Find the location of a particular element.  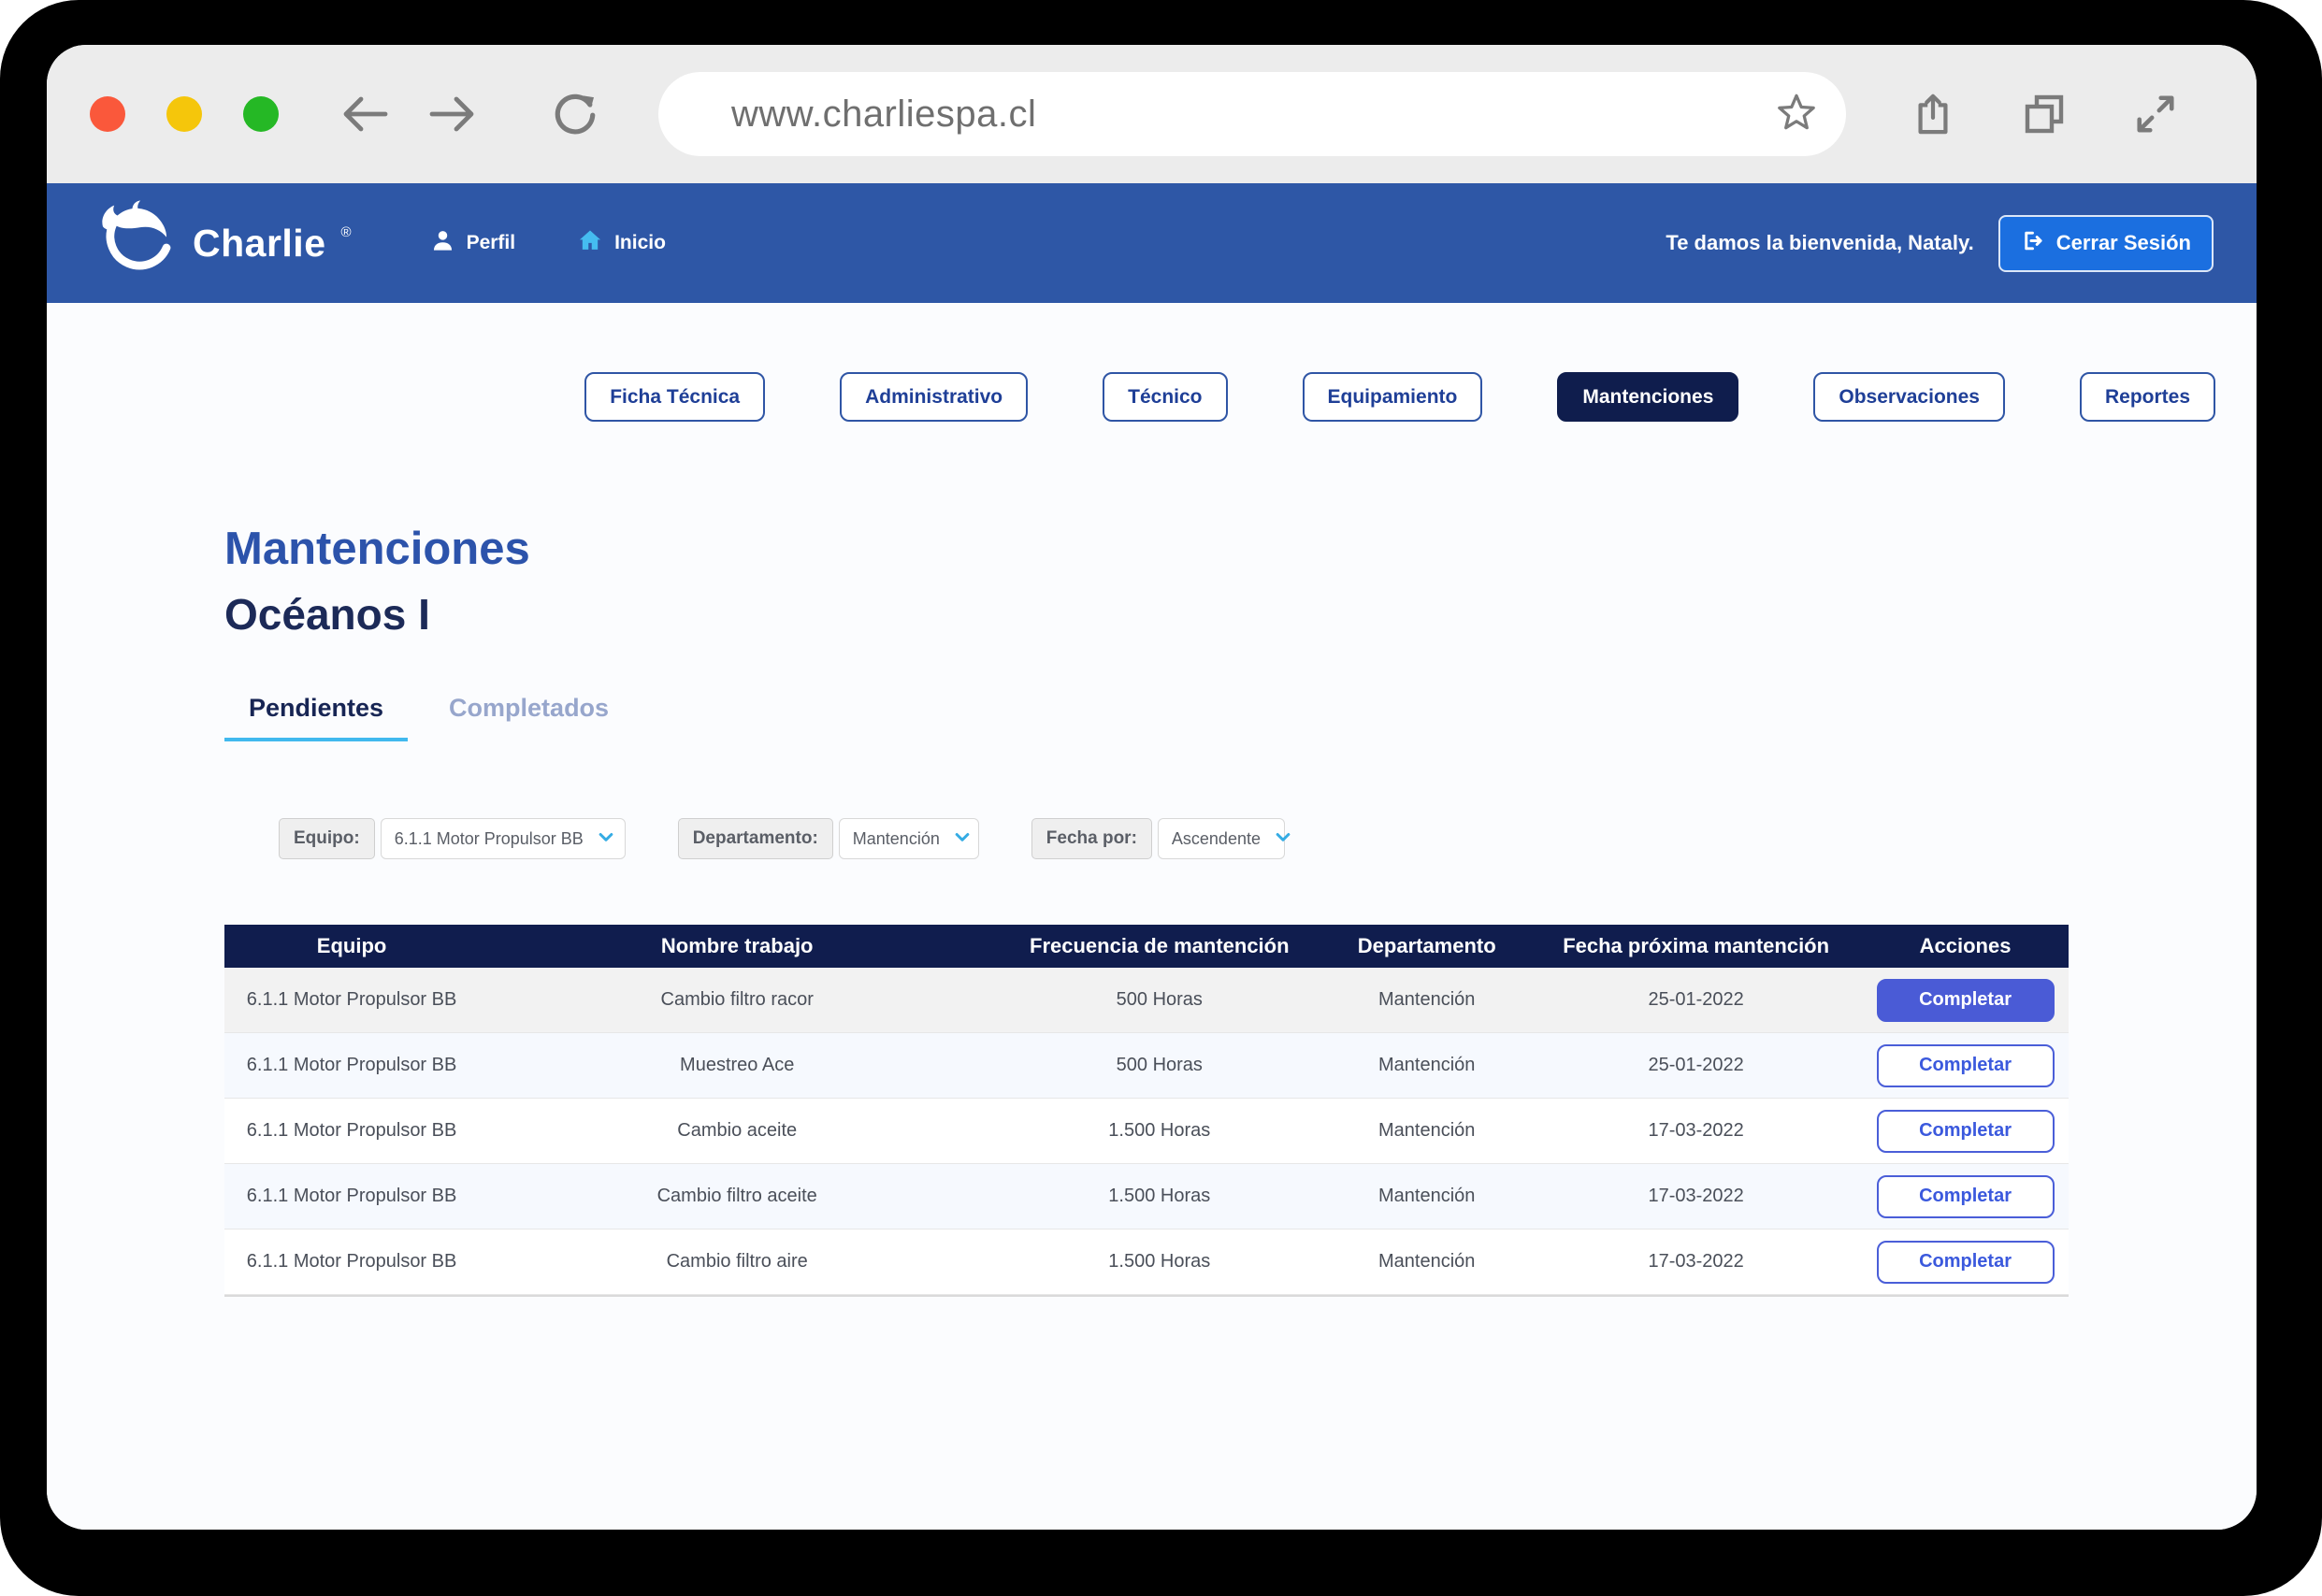

tab-administrativo: Administrativo is located at coordinates (934, 397).